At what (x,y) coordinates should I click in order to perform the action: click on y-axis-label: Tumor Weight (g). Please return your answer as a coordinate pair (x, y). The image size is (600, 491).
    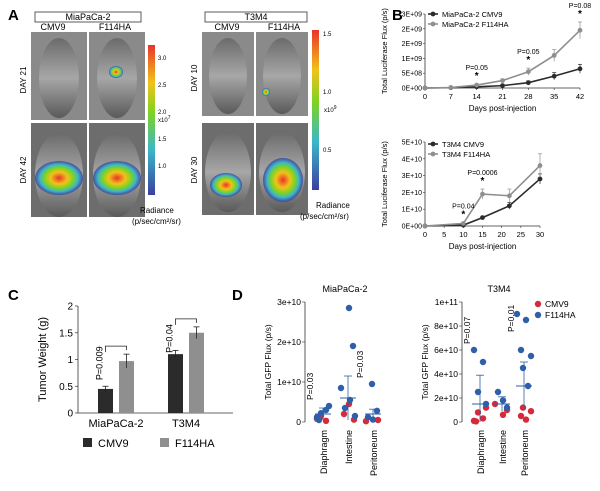
    Looking at the image, I should click on (43, 359).